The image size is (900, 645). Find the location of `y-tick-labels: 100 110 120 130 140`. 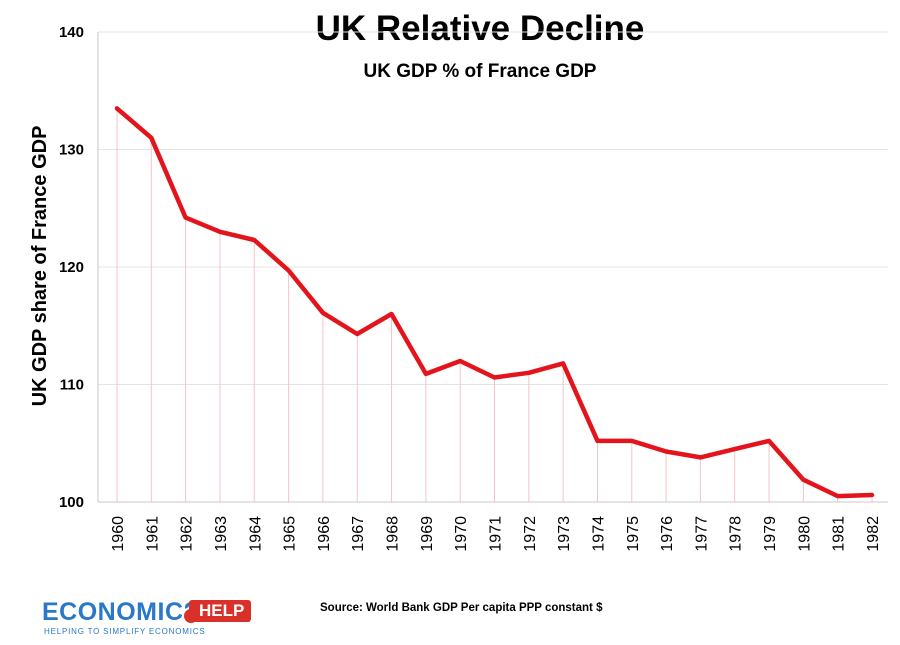

y-tick-labels: 100 110 120 130 140 is located at coordinates (71, 267).